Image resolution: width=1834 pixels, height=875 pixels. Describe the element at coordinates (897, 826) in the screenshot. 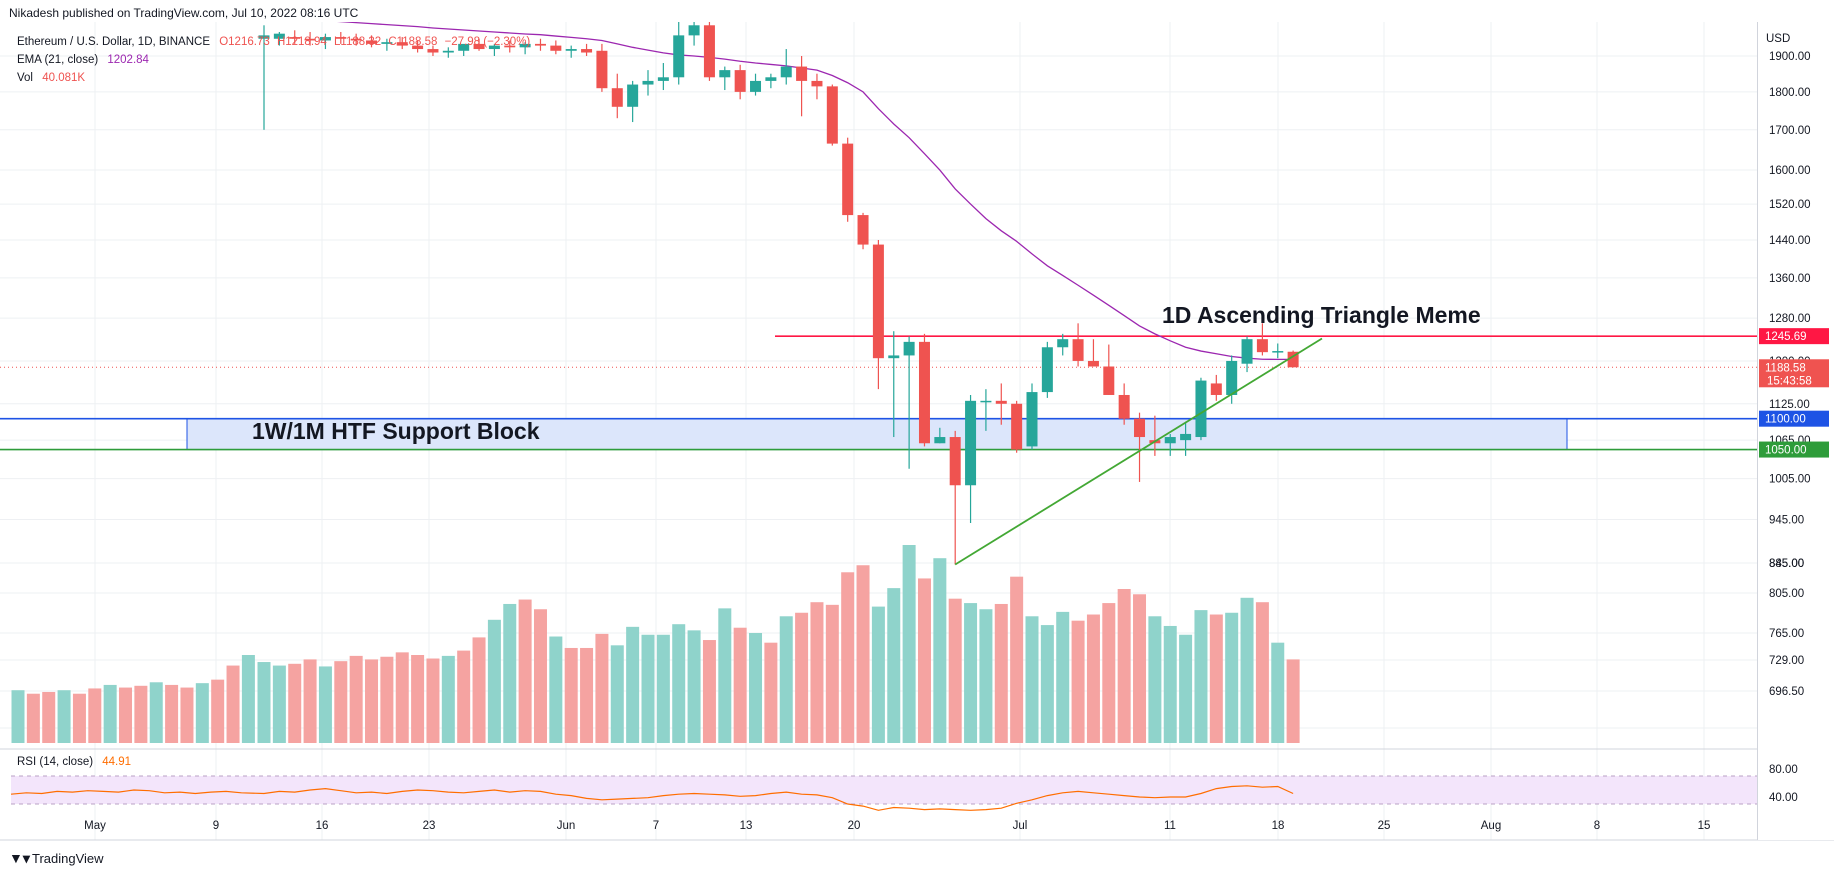

I see `time-axis: May 9 16 23 Jun 7 13 20 Jul 11 18 25 Aug 8 15` at that location.